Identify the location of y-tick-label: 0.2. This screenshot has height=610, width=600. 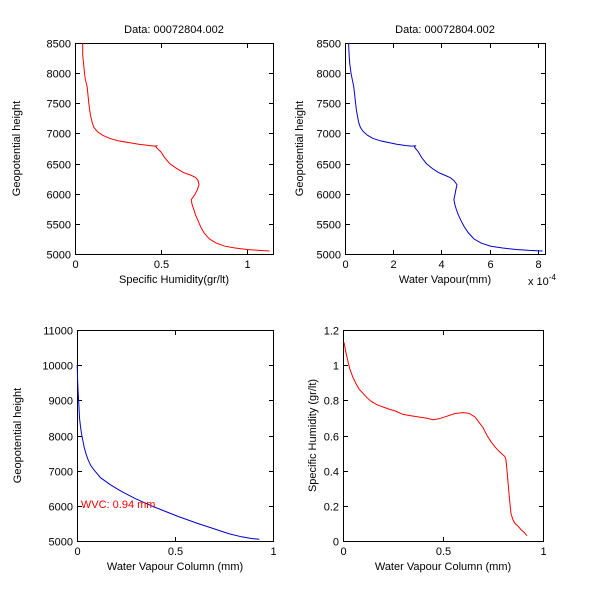
(331, 508).